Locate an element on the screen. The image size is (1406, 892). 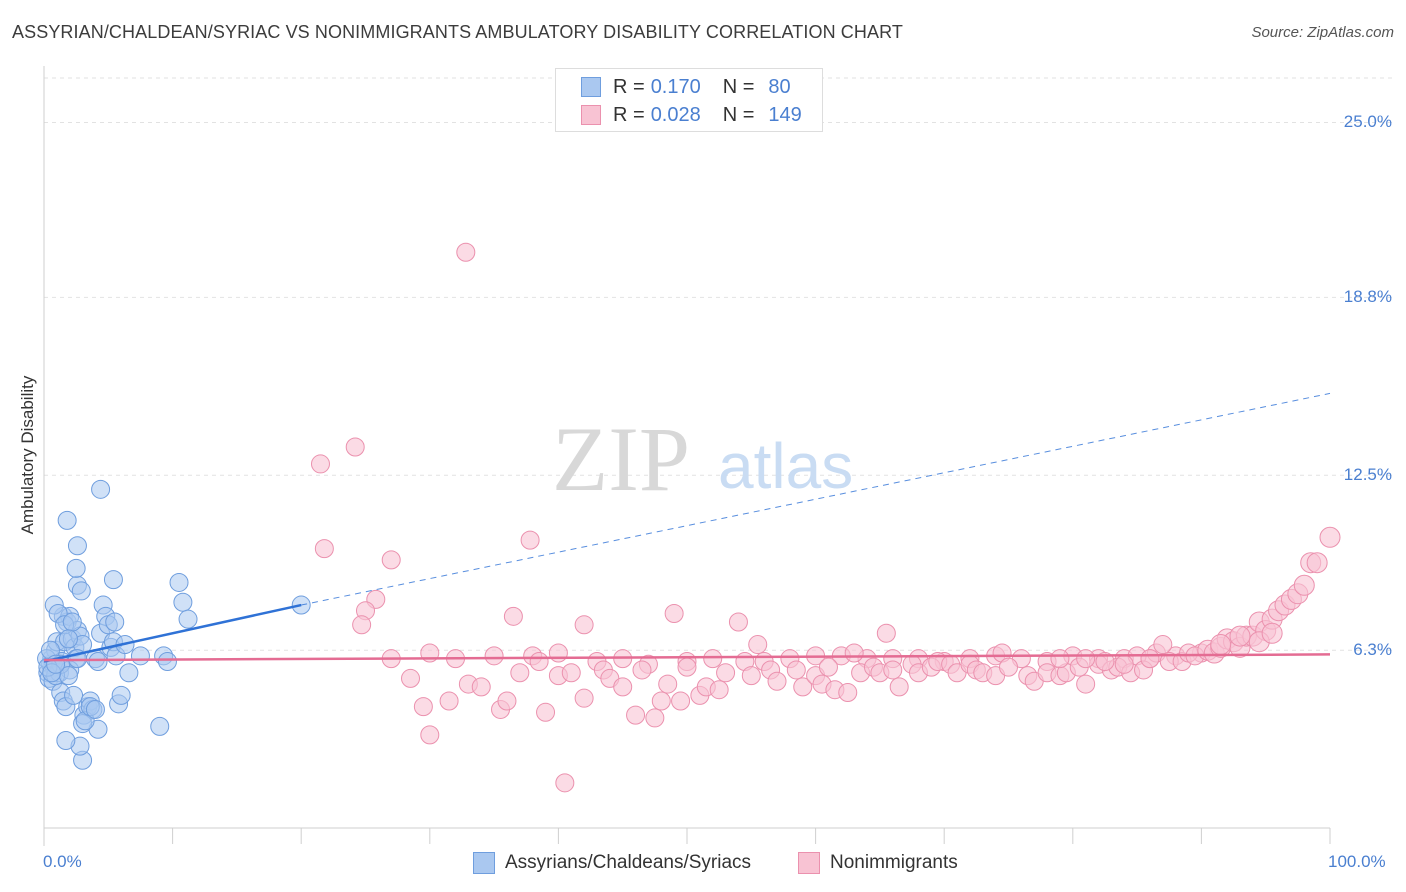
watermark-atlas: atlas is located at coordinates (785, 466).